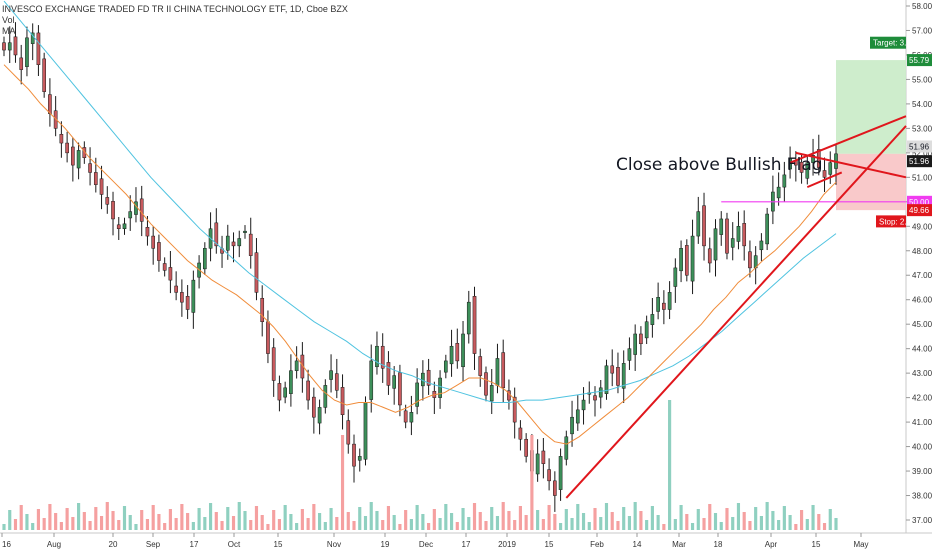  Describe the element at coordinates (9, 31) in the screenshot. I see `indicator-ma: MA` at that location.